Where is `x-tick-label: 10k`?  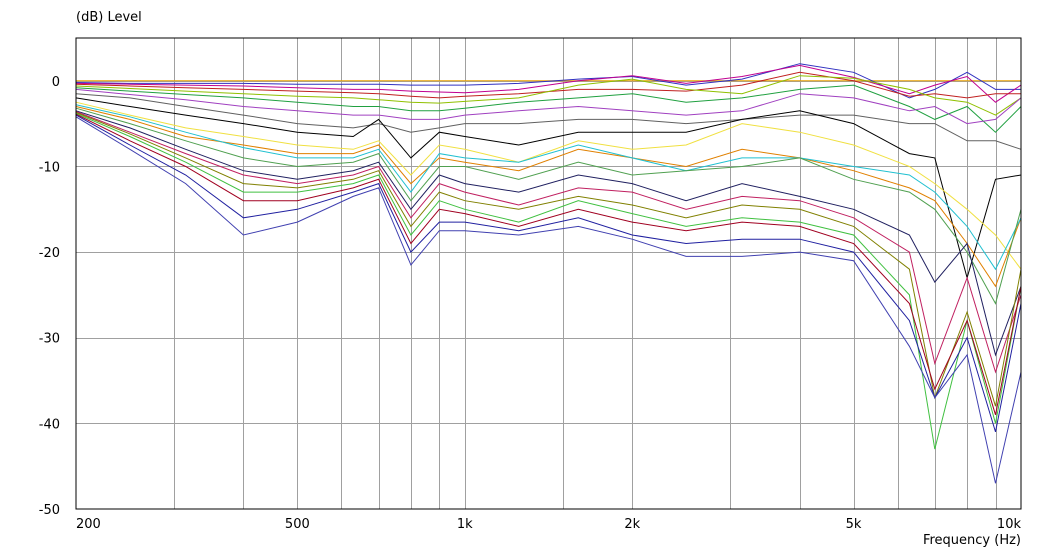
x-tick-label: 10k is located at coordinates (1009, 524).